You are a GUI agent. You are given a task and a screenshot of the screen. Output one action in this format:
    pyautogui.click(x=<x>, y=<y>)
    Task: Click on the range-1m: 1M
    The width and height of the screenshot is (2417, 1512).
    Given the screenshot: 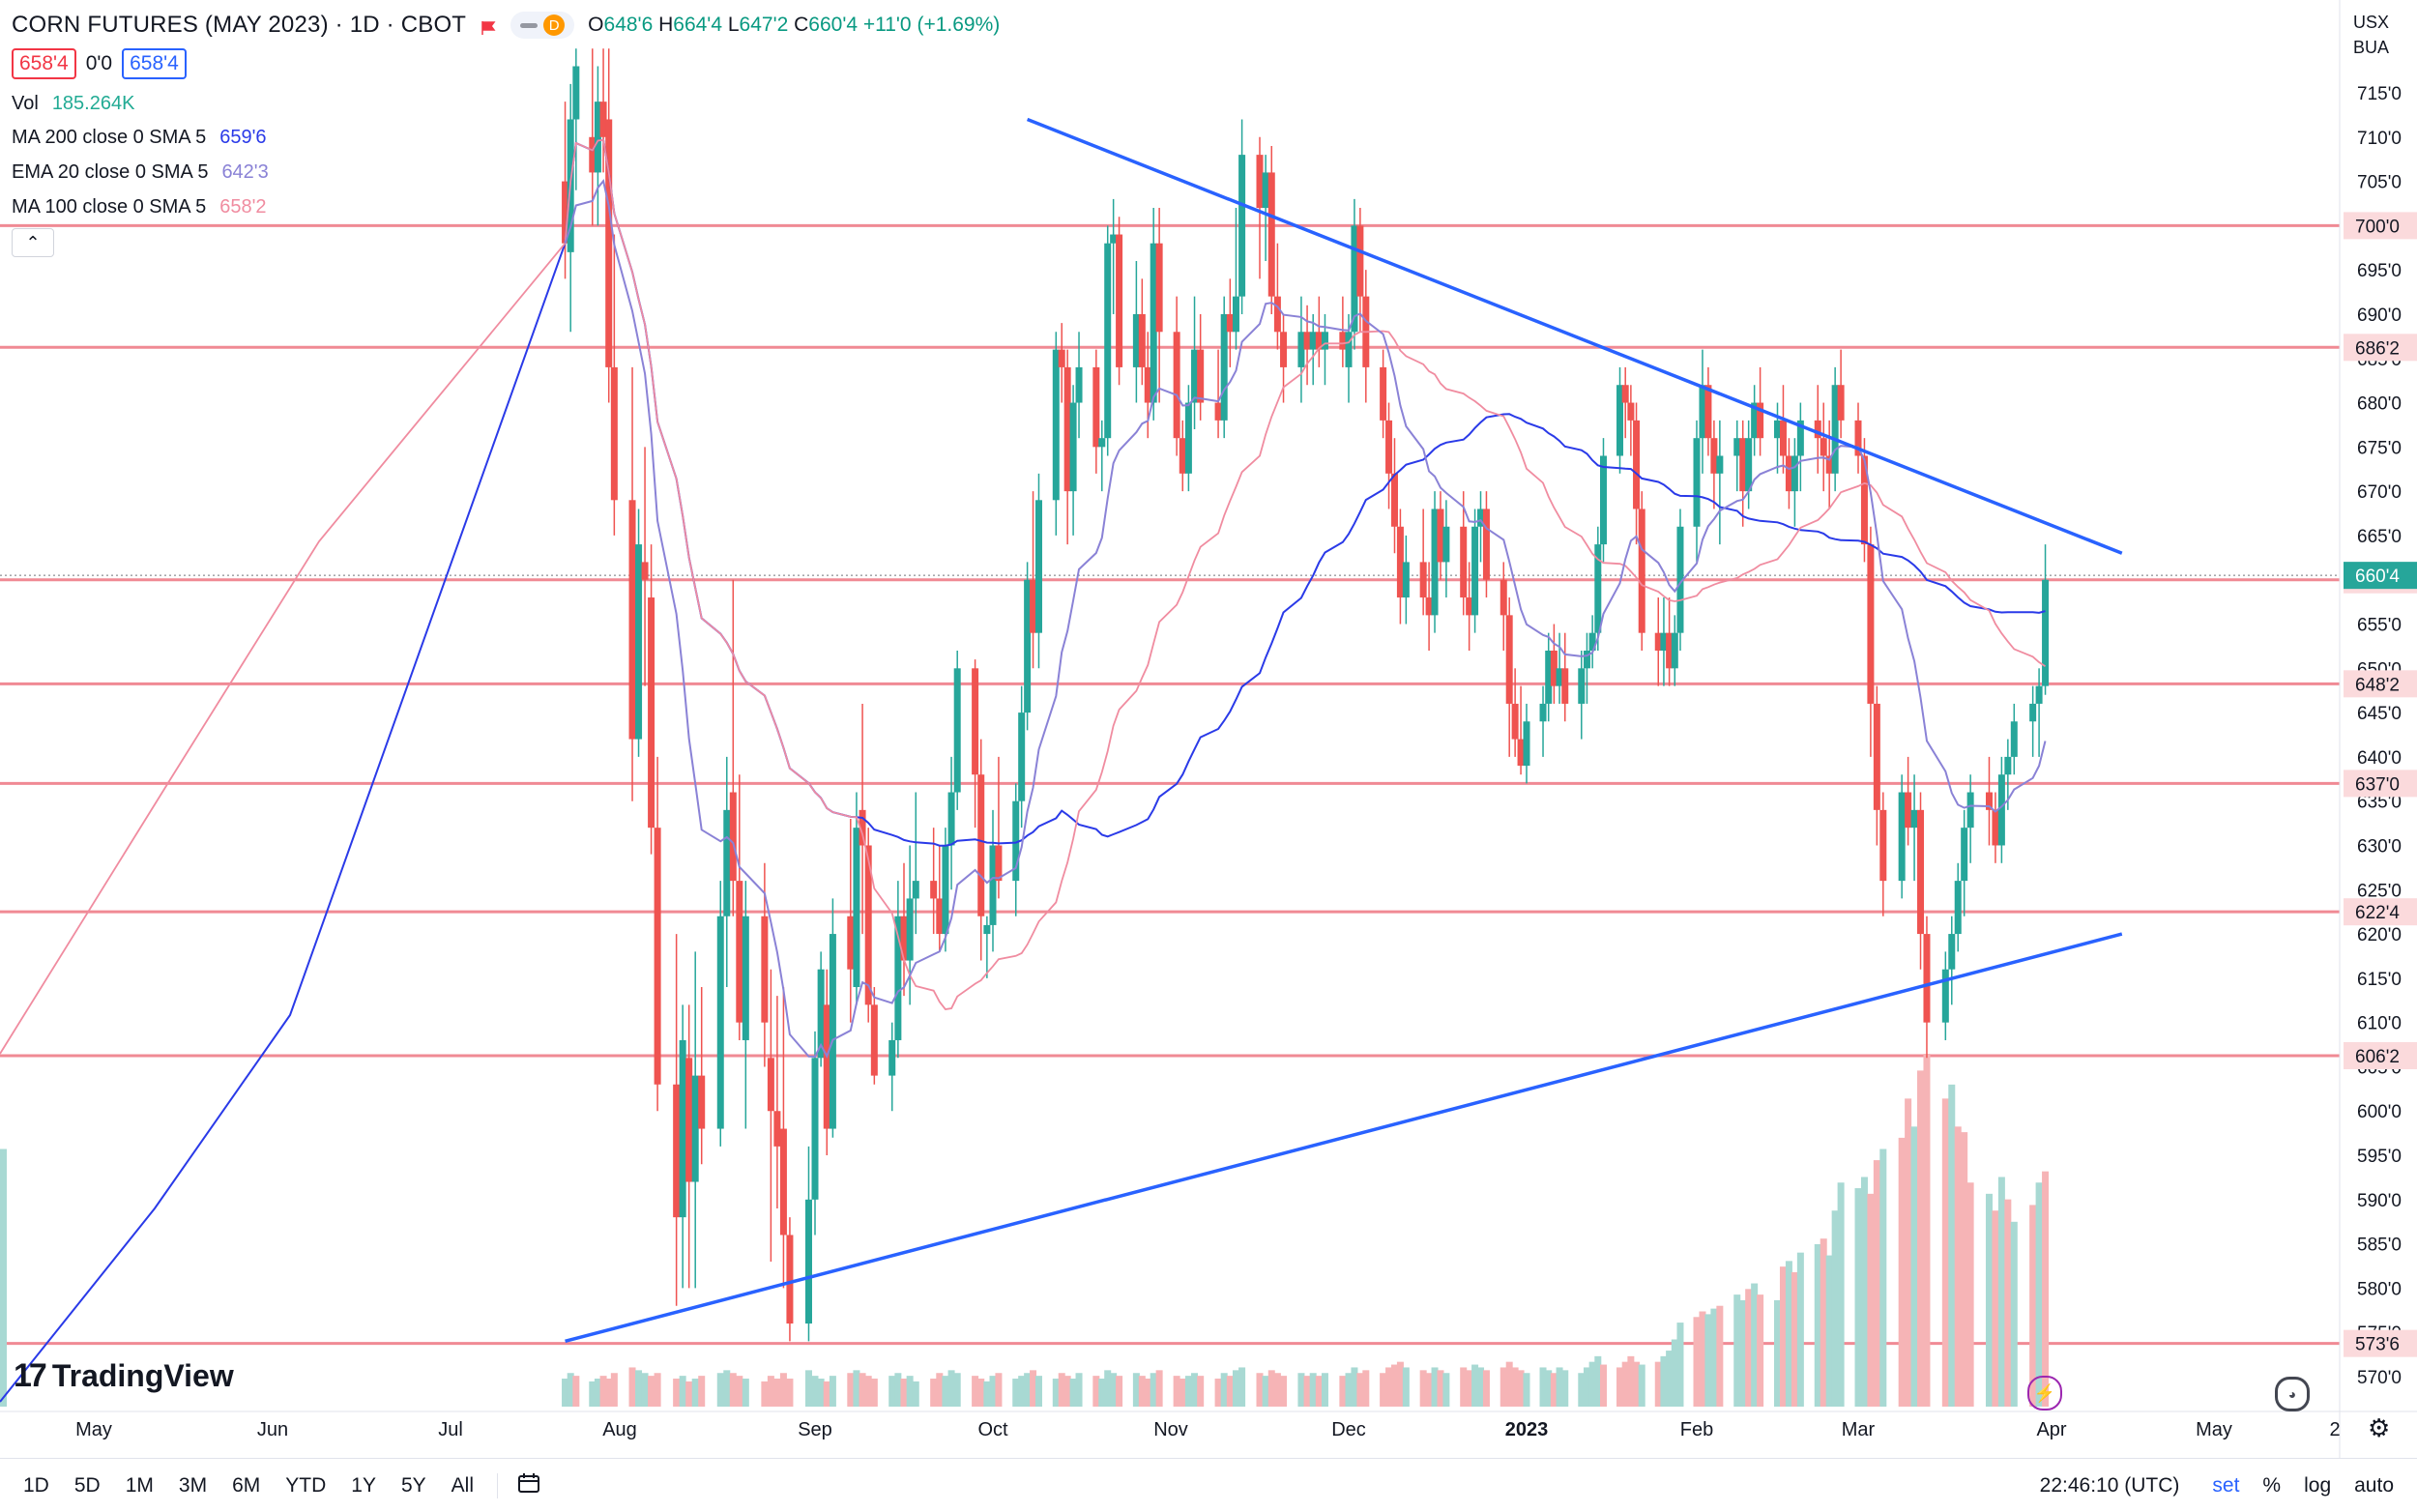 What is the action you would take?
    pyautogui.click(x=139, y=1485)
    